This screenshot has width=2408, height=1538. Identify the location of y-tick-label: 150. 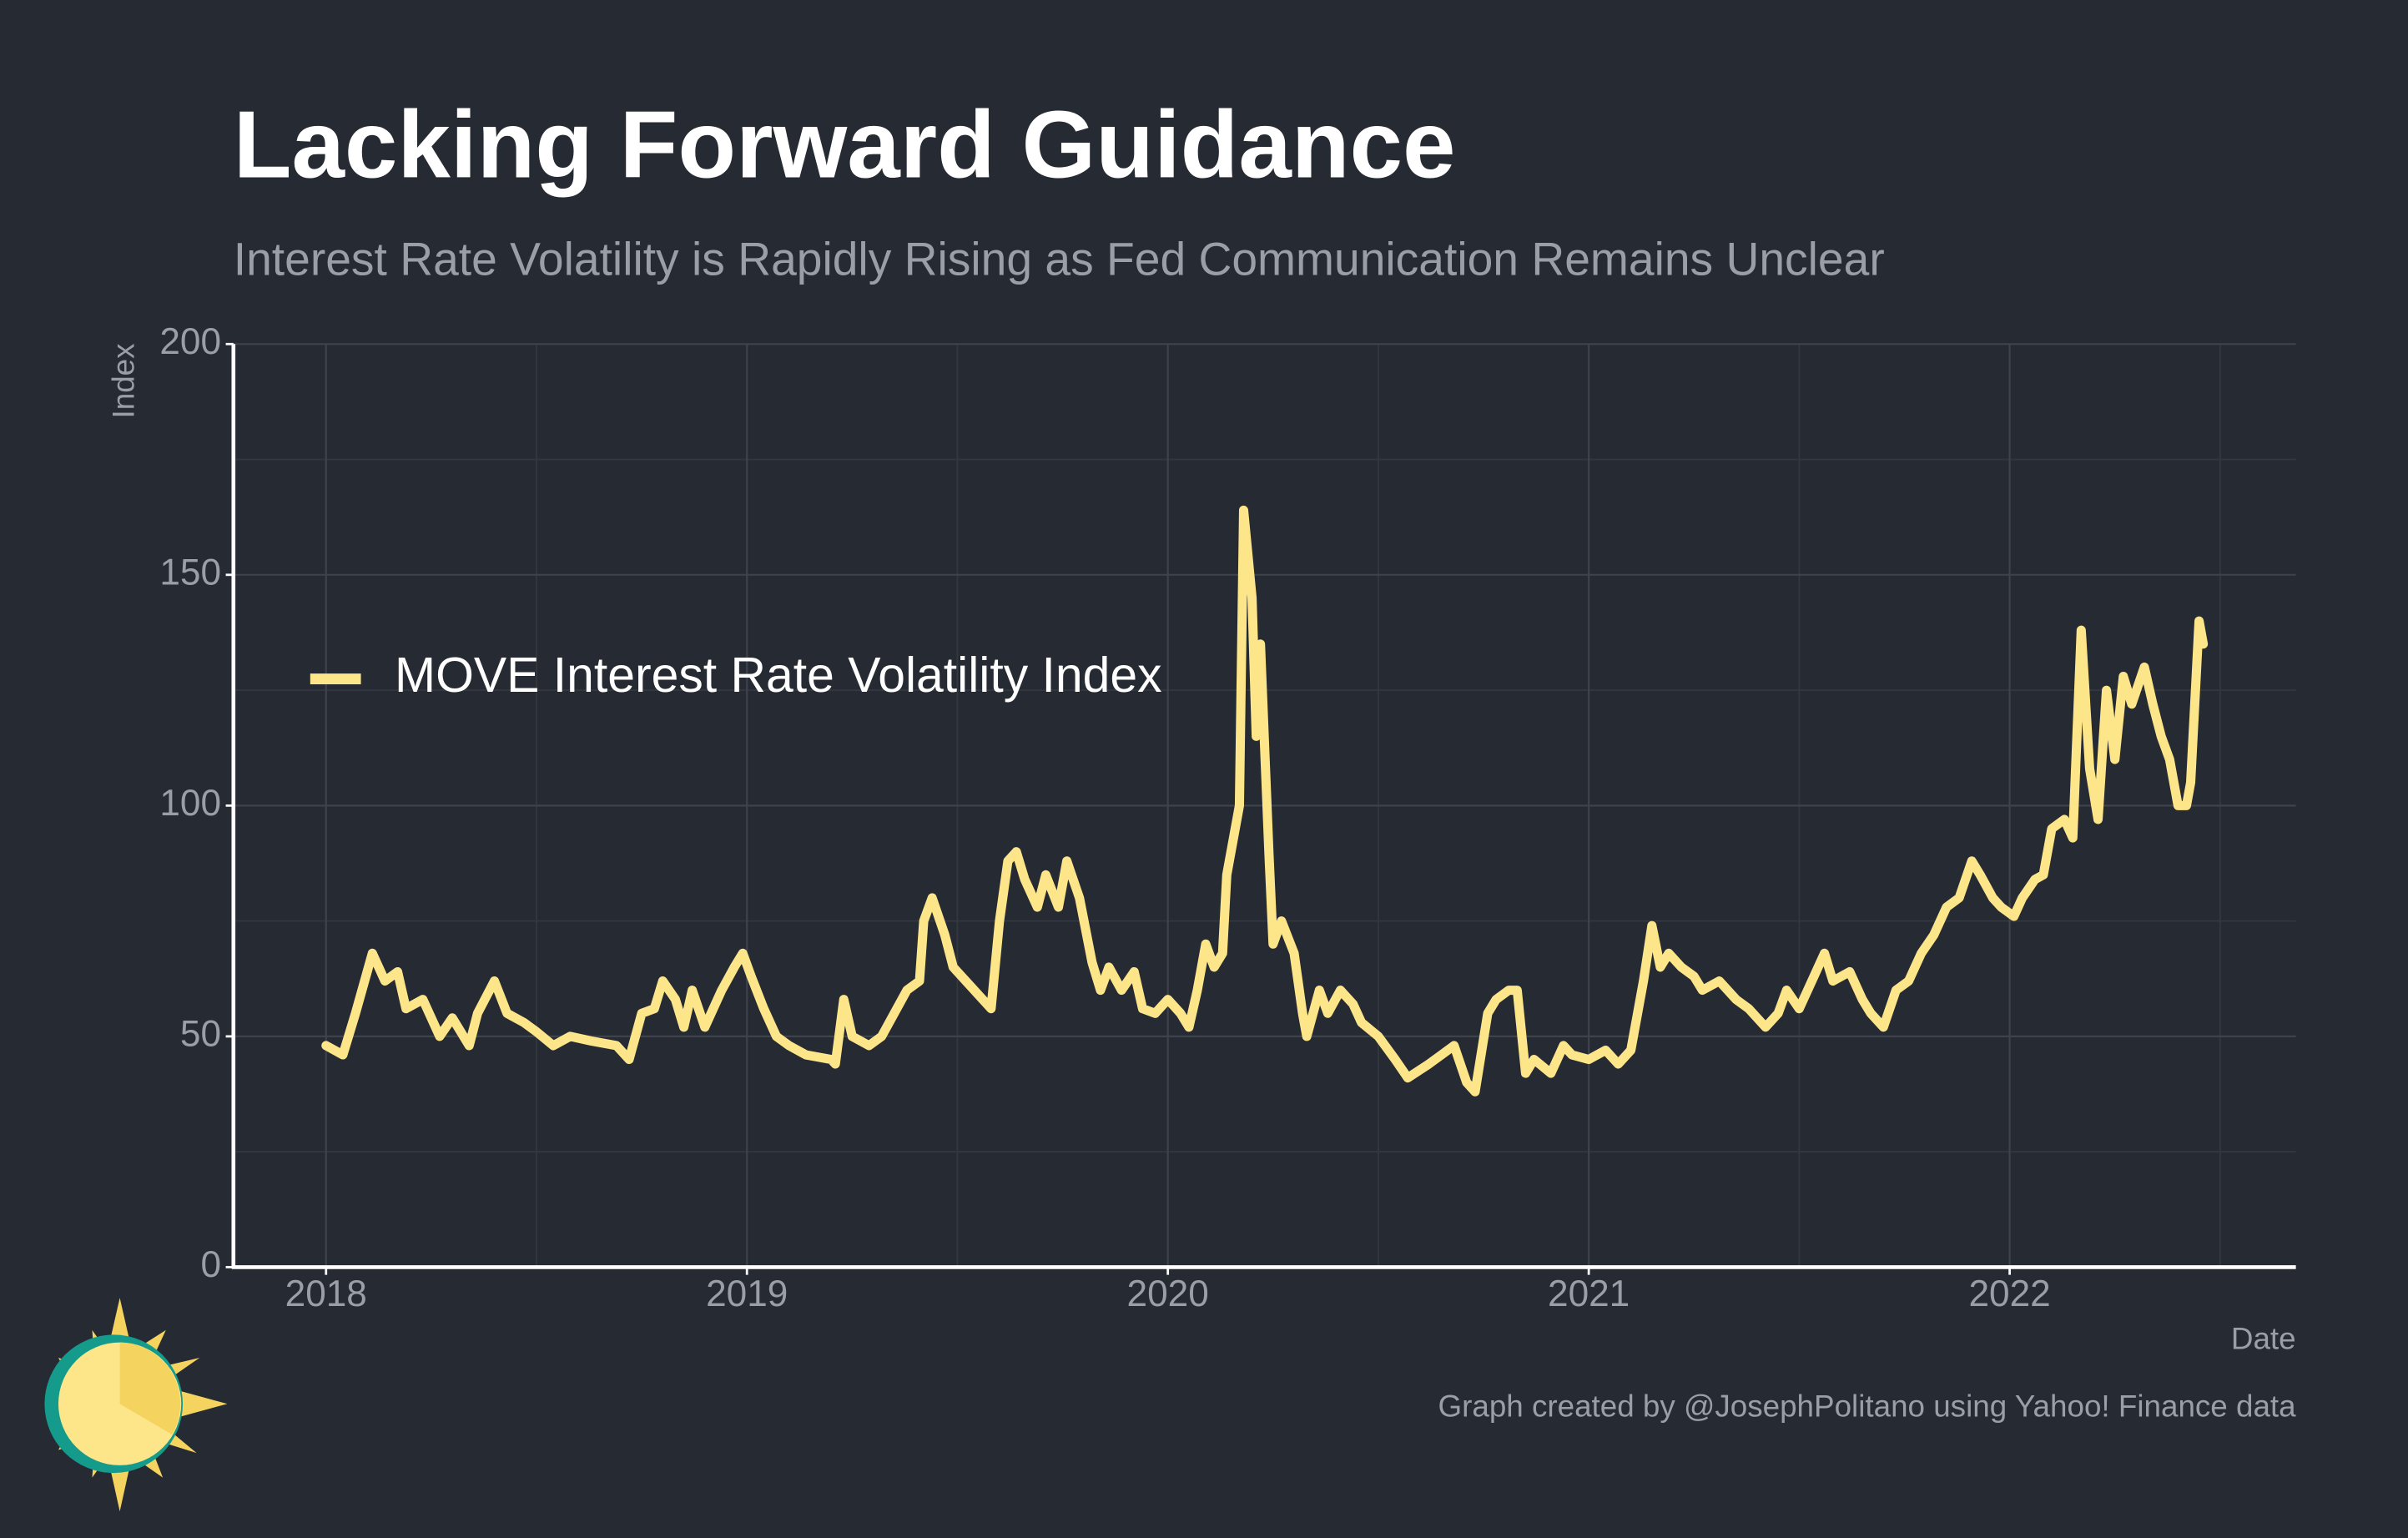
(190, 572).